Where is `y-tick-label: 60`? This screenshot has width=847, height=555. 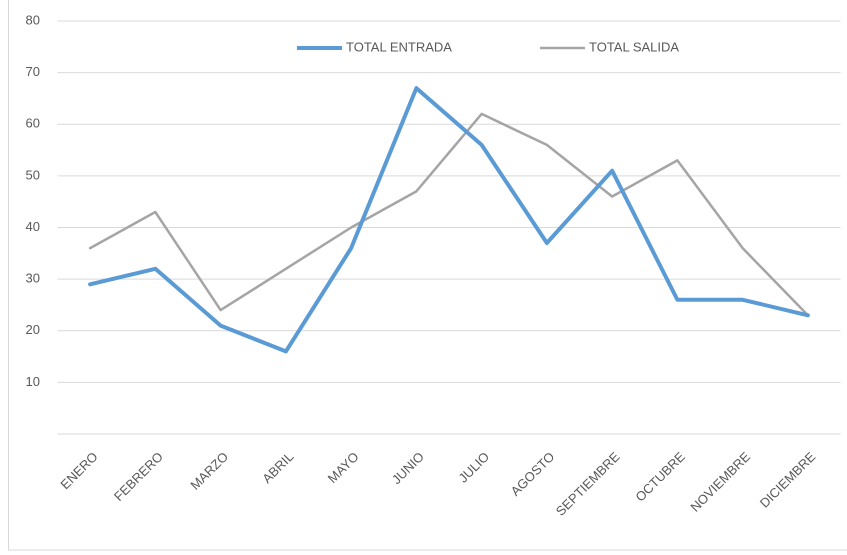 y-tick-label: 60 is located at coordinates (33, 123).